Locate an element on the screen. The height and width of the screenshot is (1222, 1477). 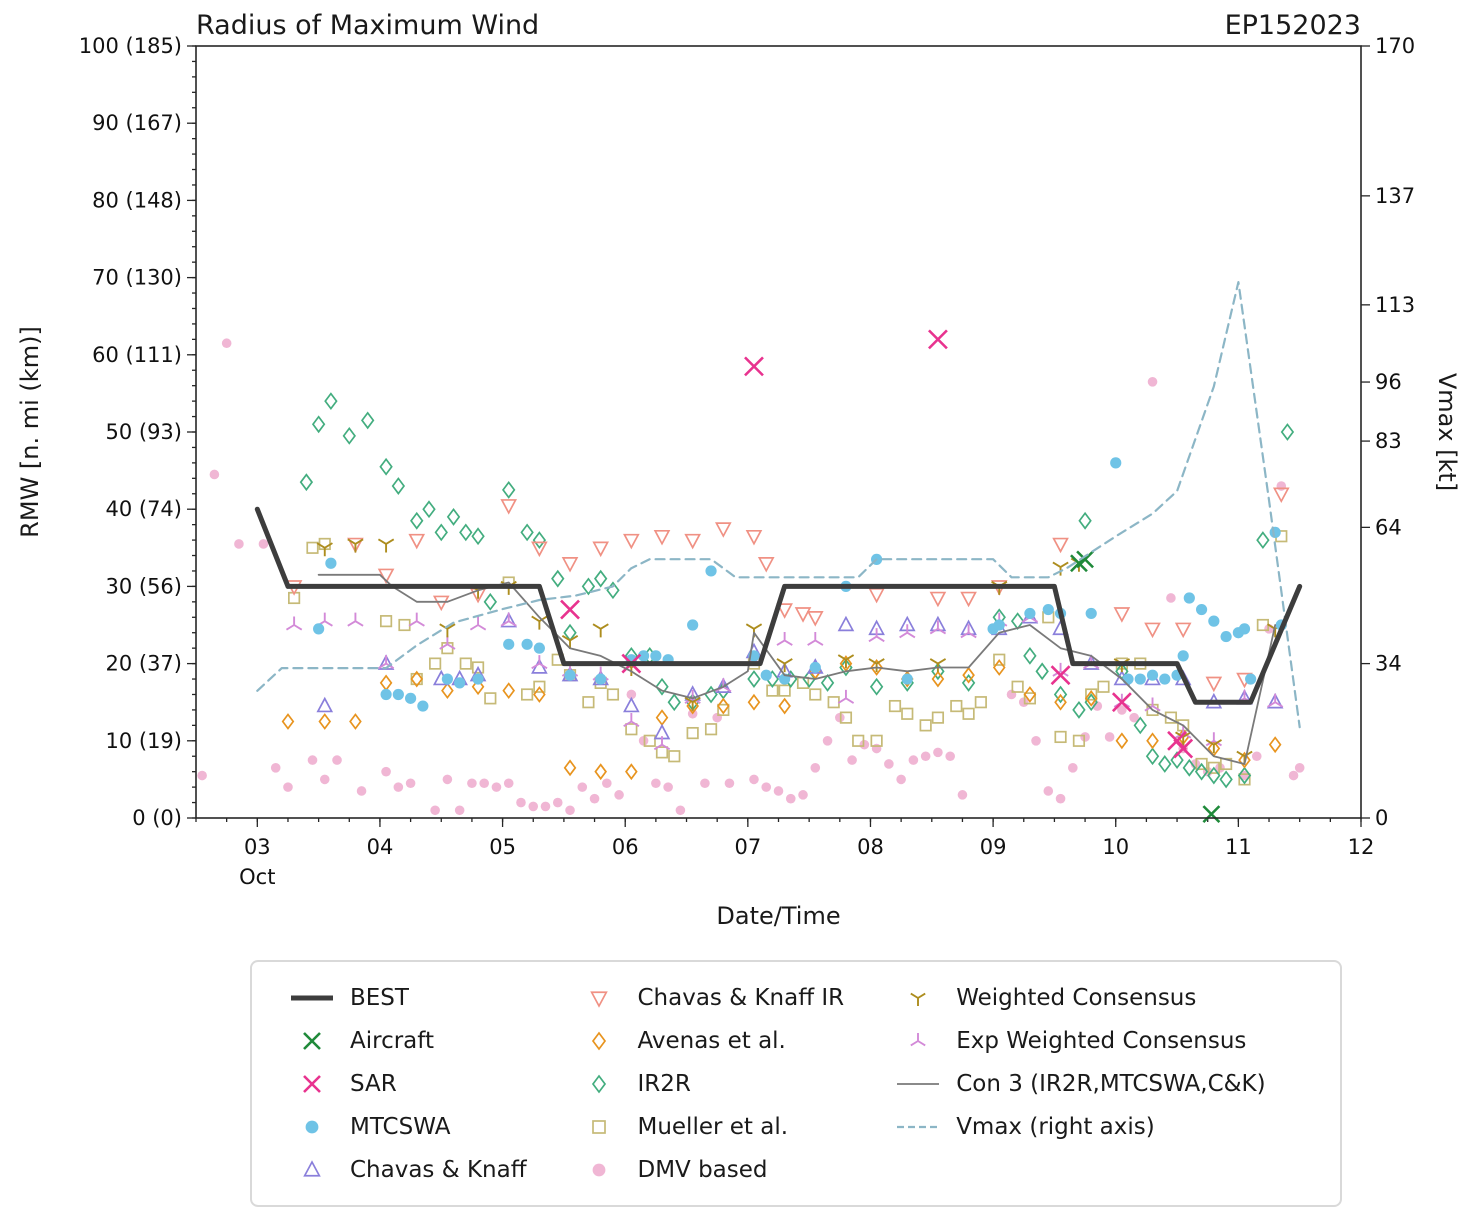
legend-item-vmax: Vmax (right axis) is located at coordinates (1099, 1126).